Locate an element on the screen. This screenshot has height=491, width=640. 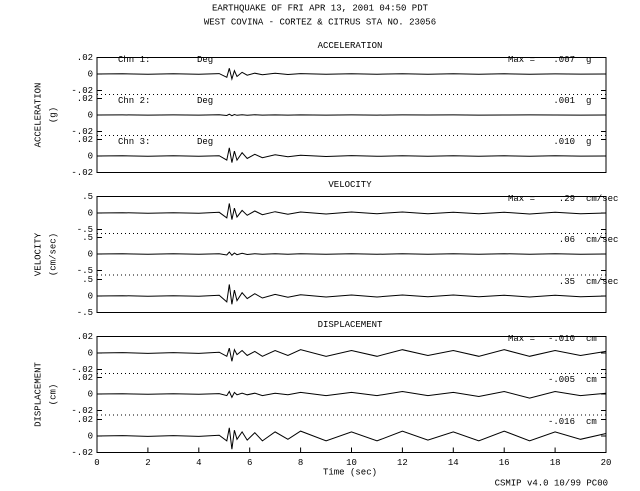
x-axis-label: Time (sec) is located at coordinates (350, 472).